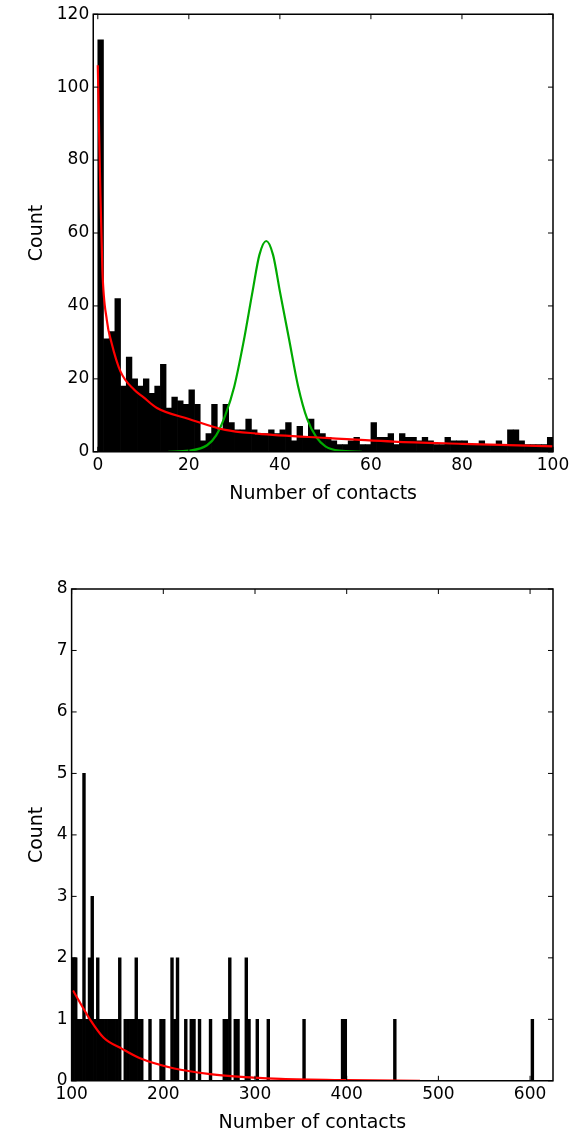 The image size is (578, 1138). Describe the element at coordinates (62, 710) in the screenshot. I see `y-tick-label: 6` at that location.